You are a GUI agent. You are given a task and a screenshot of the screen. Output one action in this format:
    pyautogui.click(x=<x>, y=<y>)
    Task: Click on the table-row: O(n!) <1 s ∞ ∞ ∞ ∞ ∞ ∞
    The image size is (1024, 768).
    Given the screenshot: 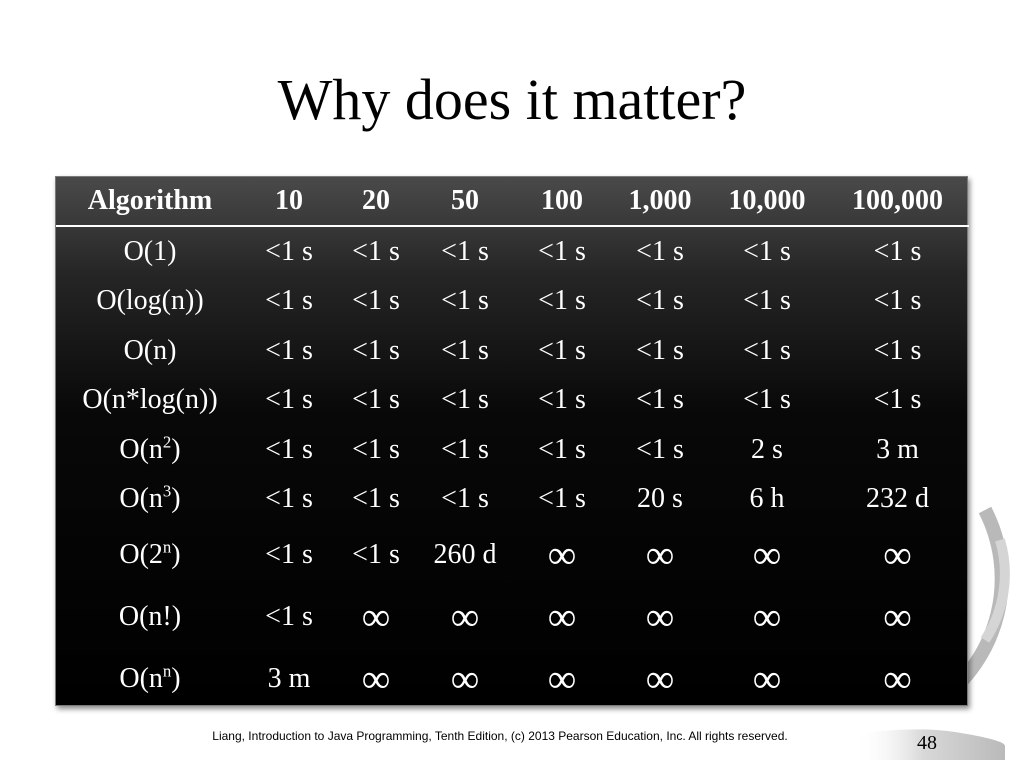 What is the action you would take?
    pyautogui.click(x=512, y=617)
    